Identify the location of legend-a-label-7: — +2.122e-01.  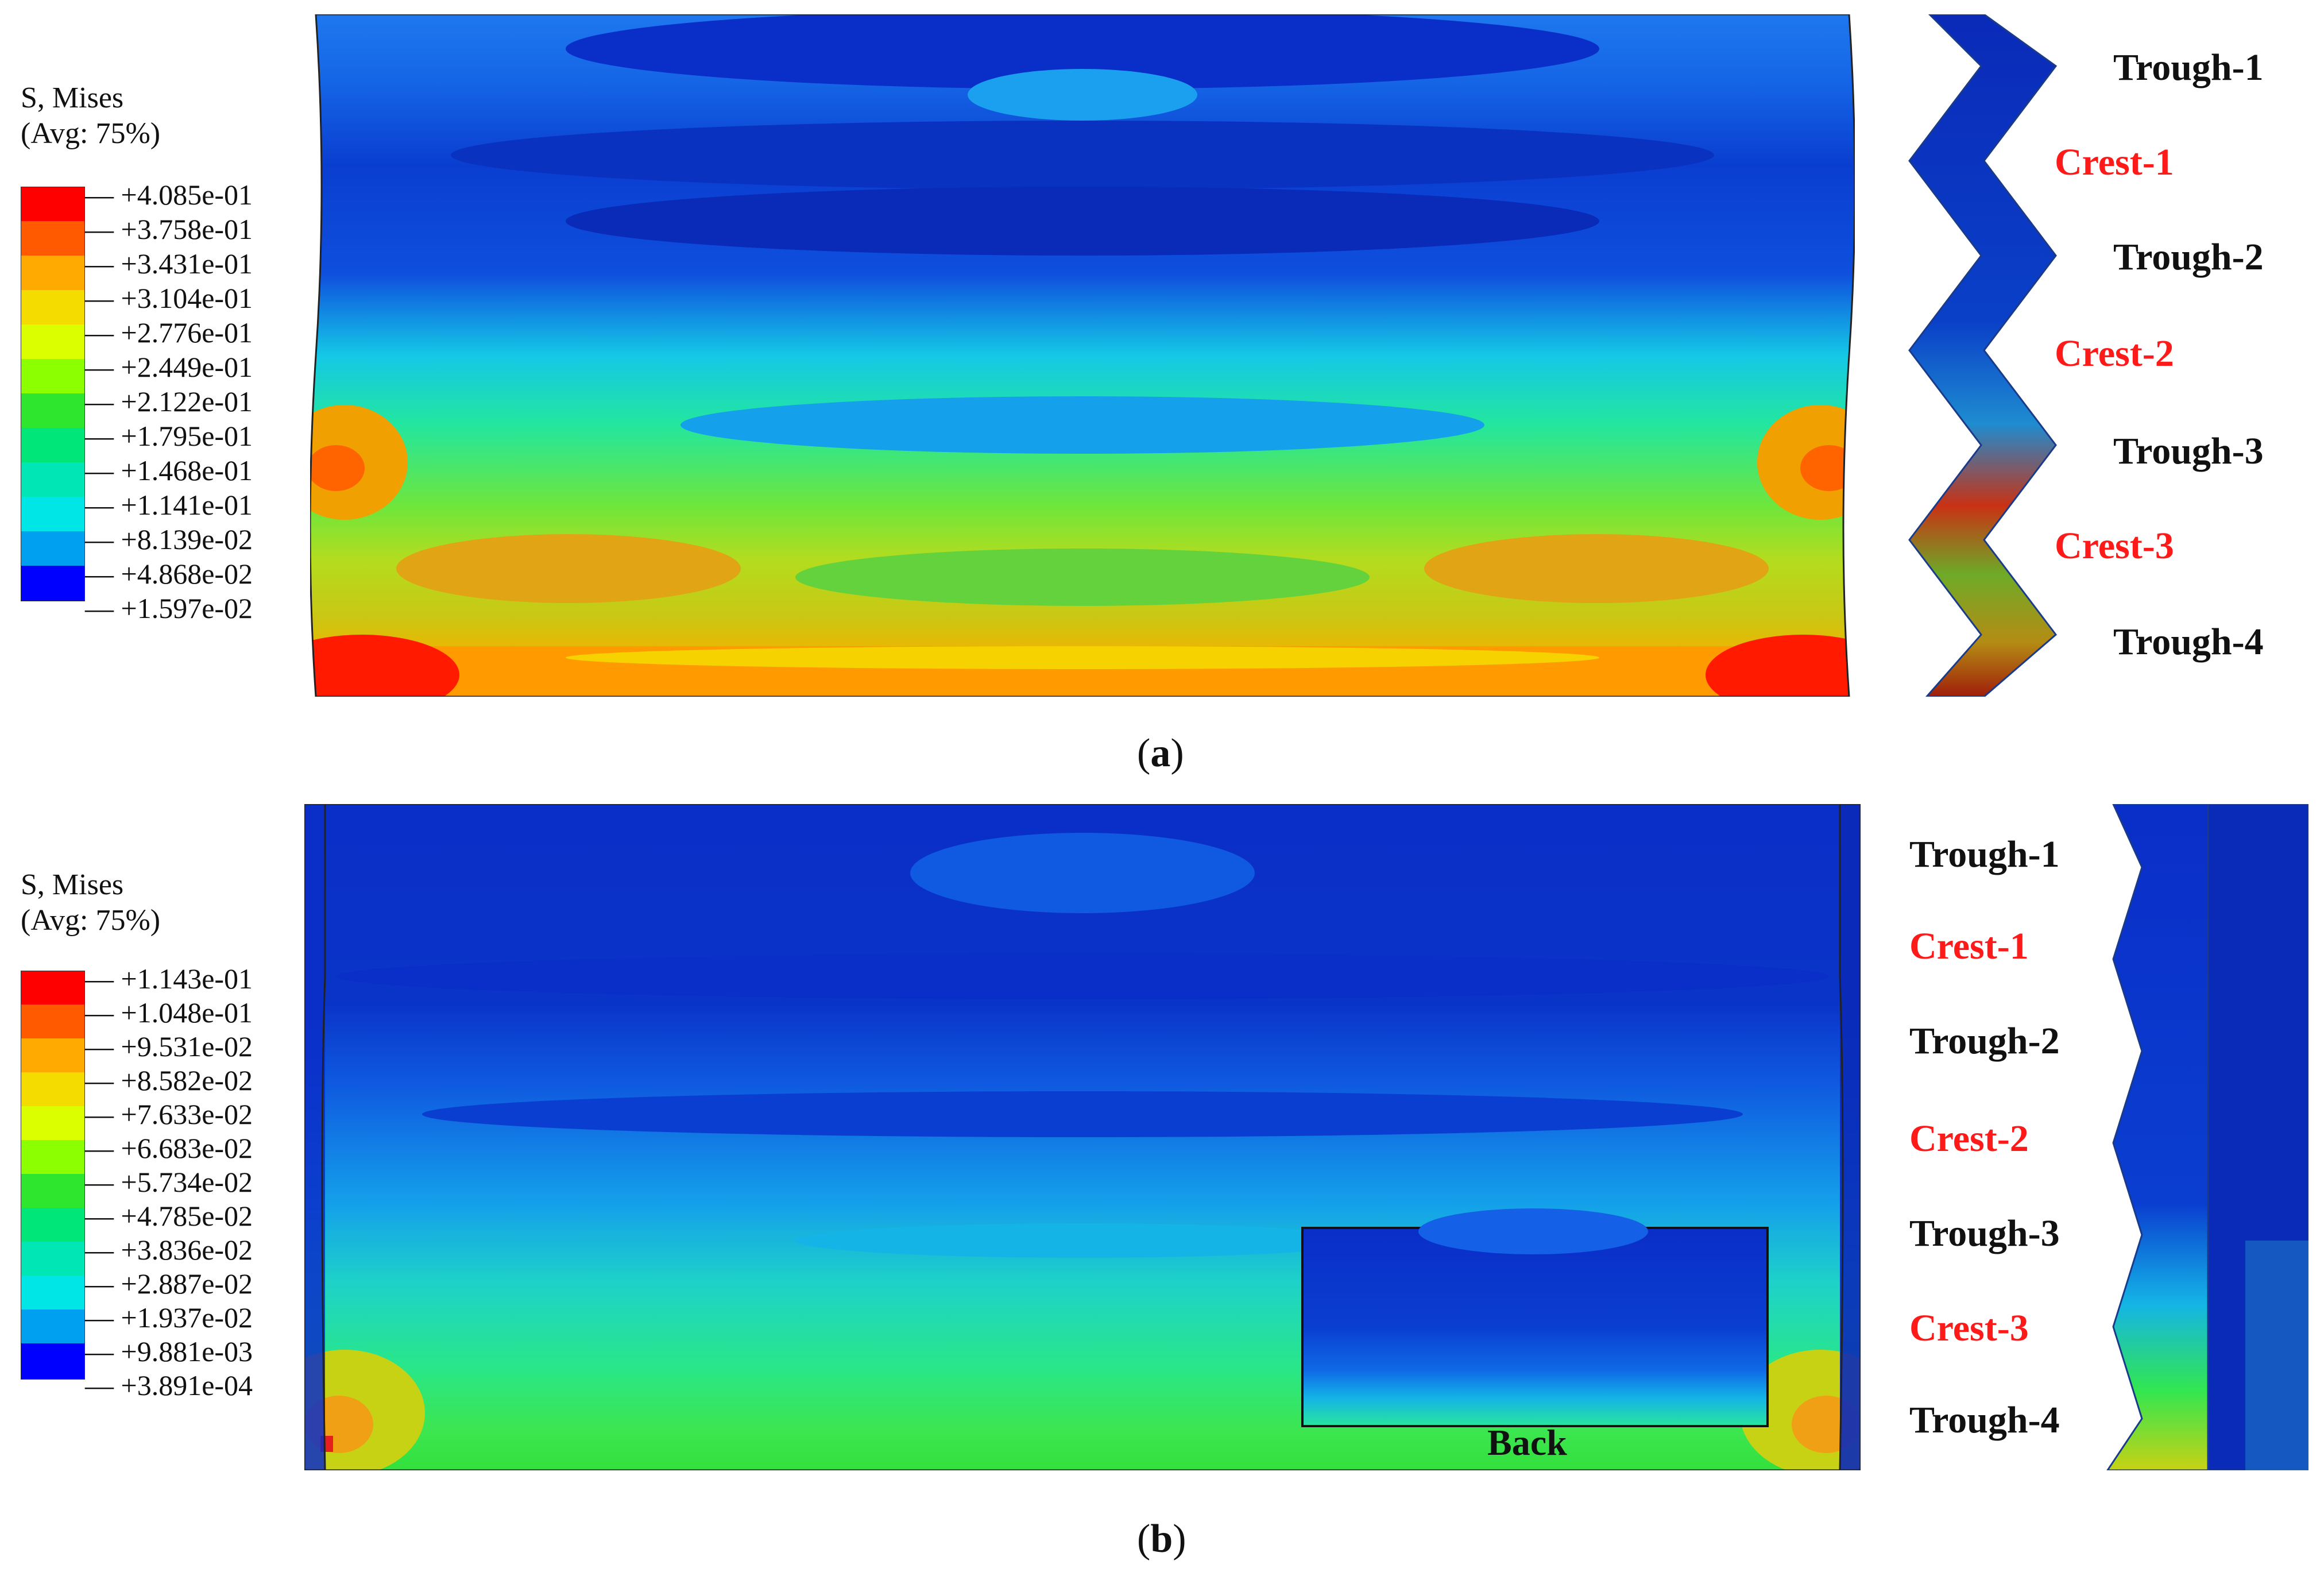
(169, 402).